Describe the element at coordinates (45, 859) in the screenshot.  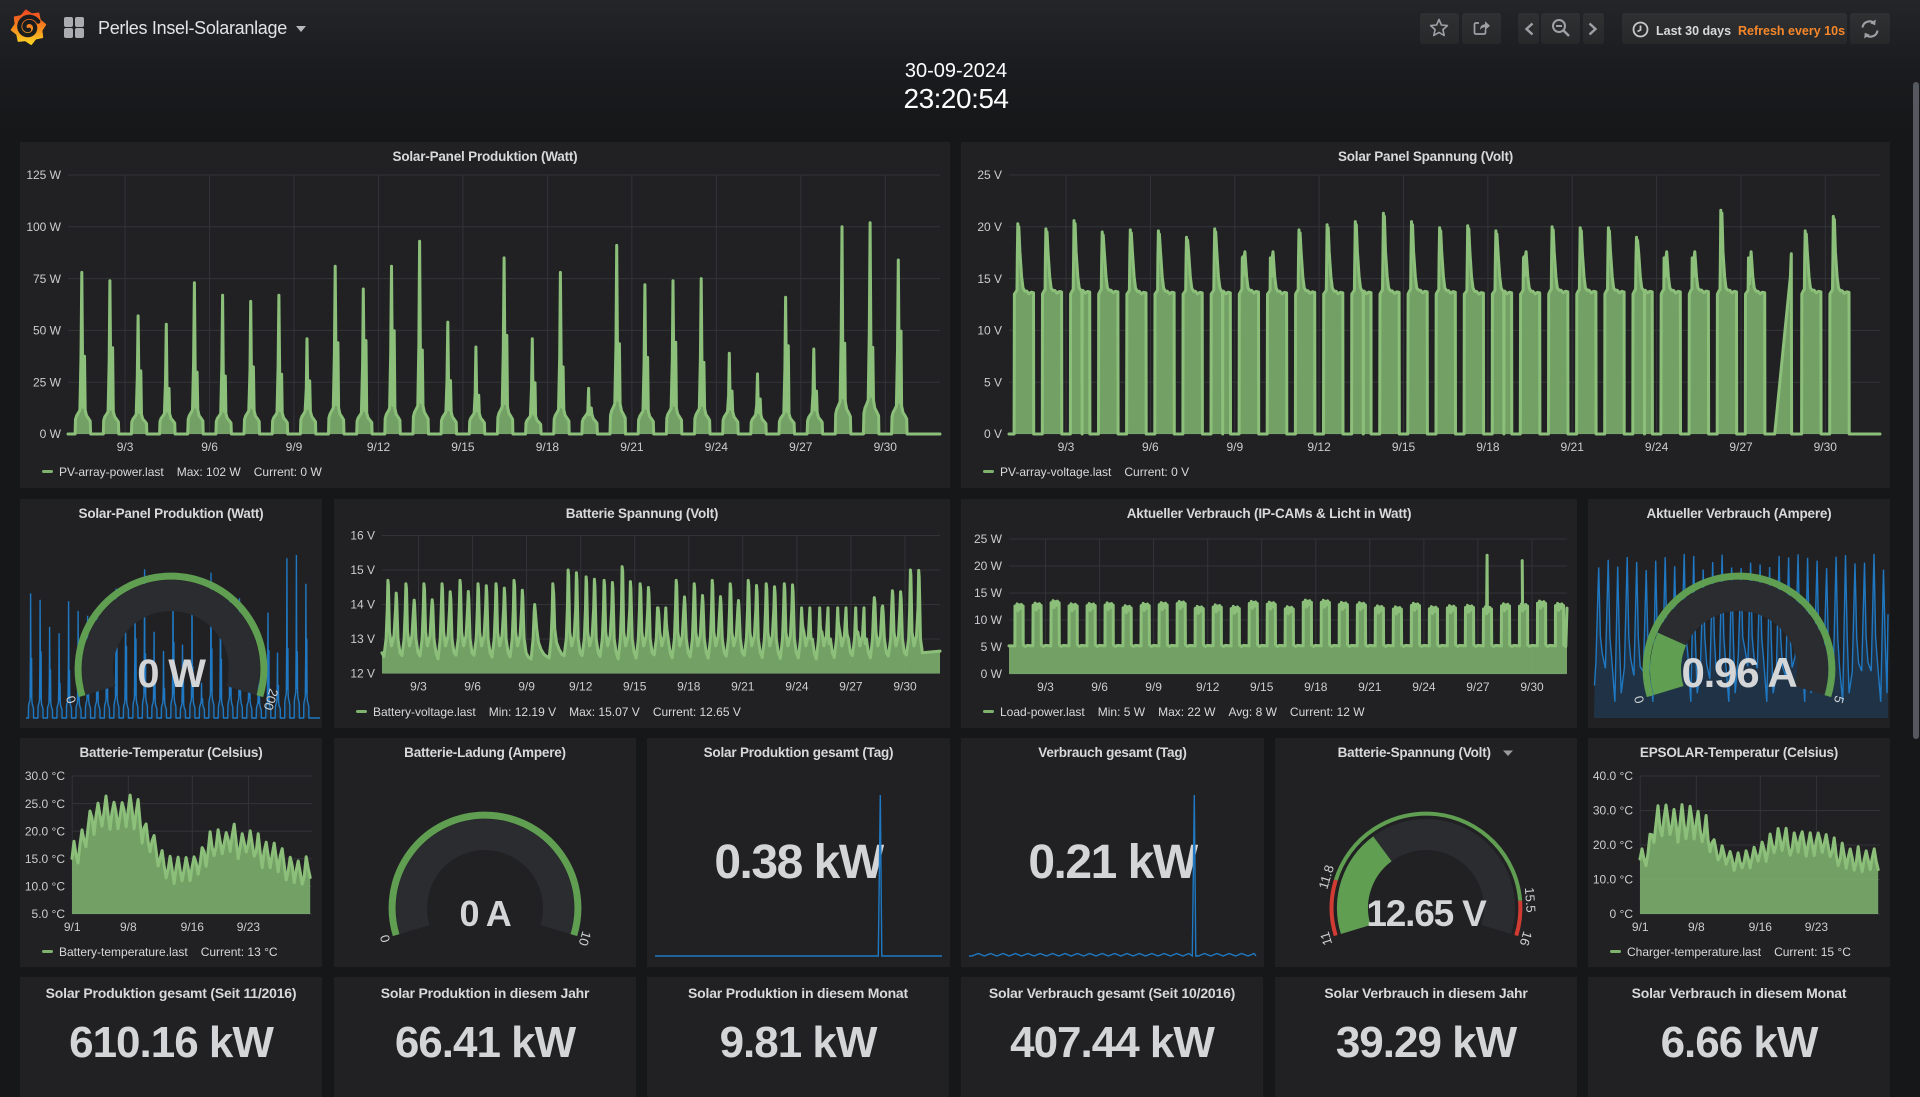
I see `svg-text: 15.0 °C` at that location.